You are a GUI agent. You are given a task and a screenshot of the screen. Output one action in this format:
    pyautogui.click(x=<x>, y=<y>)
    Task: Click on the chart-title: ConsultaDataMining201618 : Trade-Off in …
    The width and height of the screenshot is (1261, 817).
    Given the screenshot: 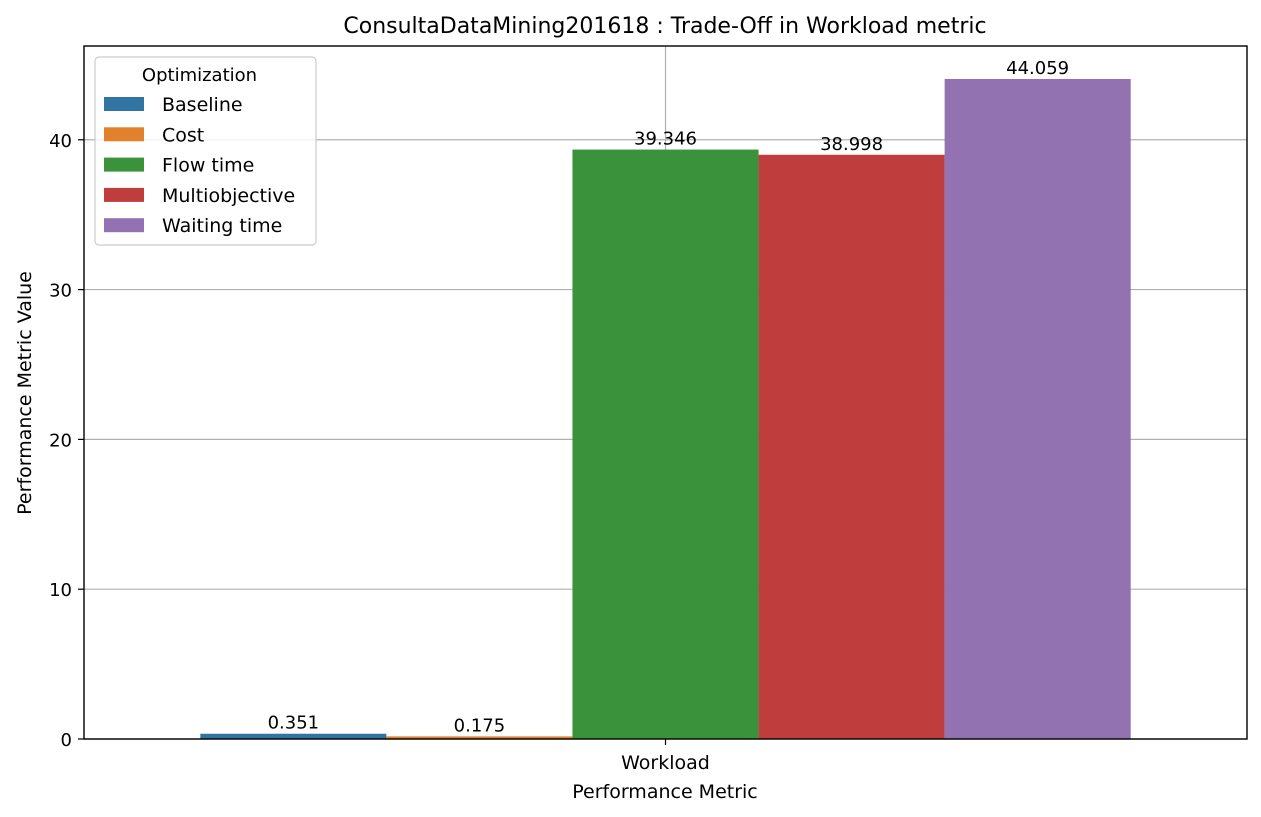 What is the action you would take?
    pyautogui.click(x=664, y=26)
    